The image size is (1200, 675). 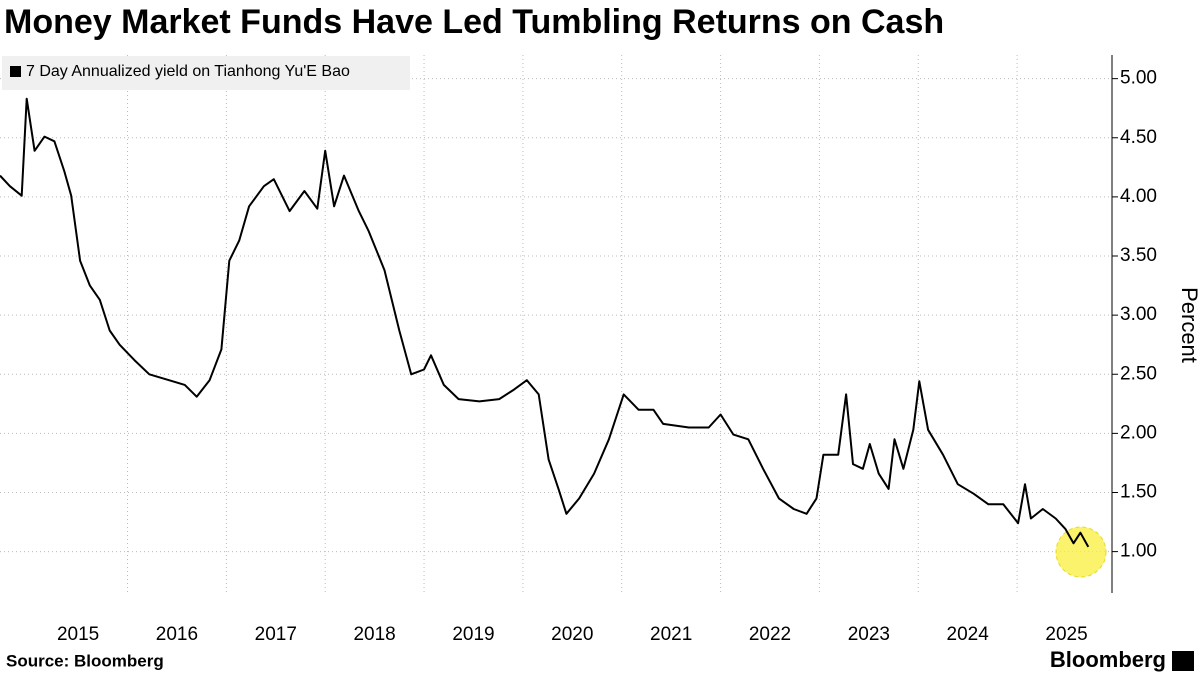 What do you see at coordinates (770, 634) in the screenshot?
I see `x-tick-label: 2022` at bounding box center [770, 634].